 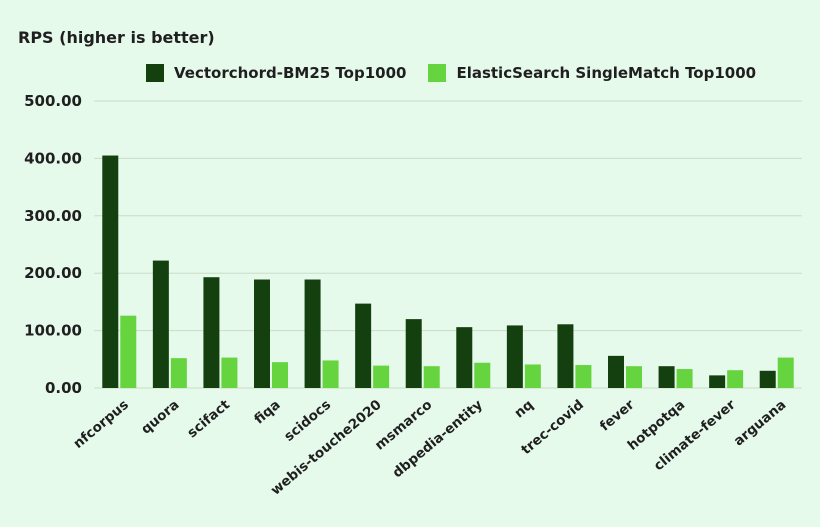 What do you see at coordinates (160, 417) in the screenshot?
I see `x-tick-label: quora` at bounding box center [160, 417].